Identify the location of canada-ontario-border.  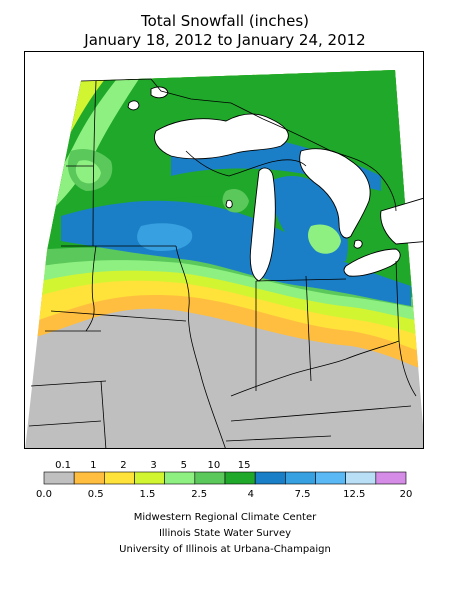
(329, 165).